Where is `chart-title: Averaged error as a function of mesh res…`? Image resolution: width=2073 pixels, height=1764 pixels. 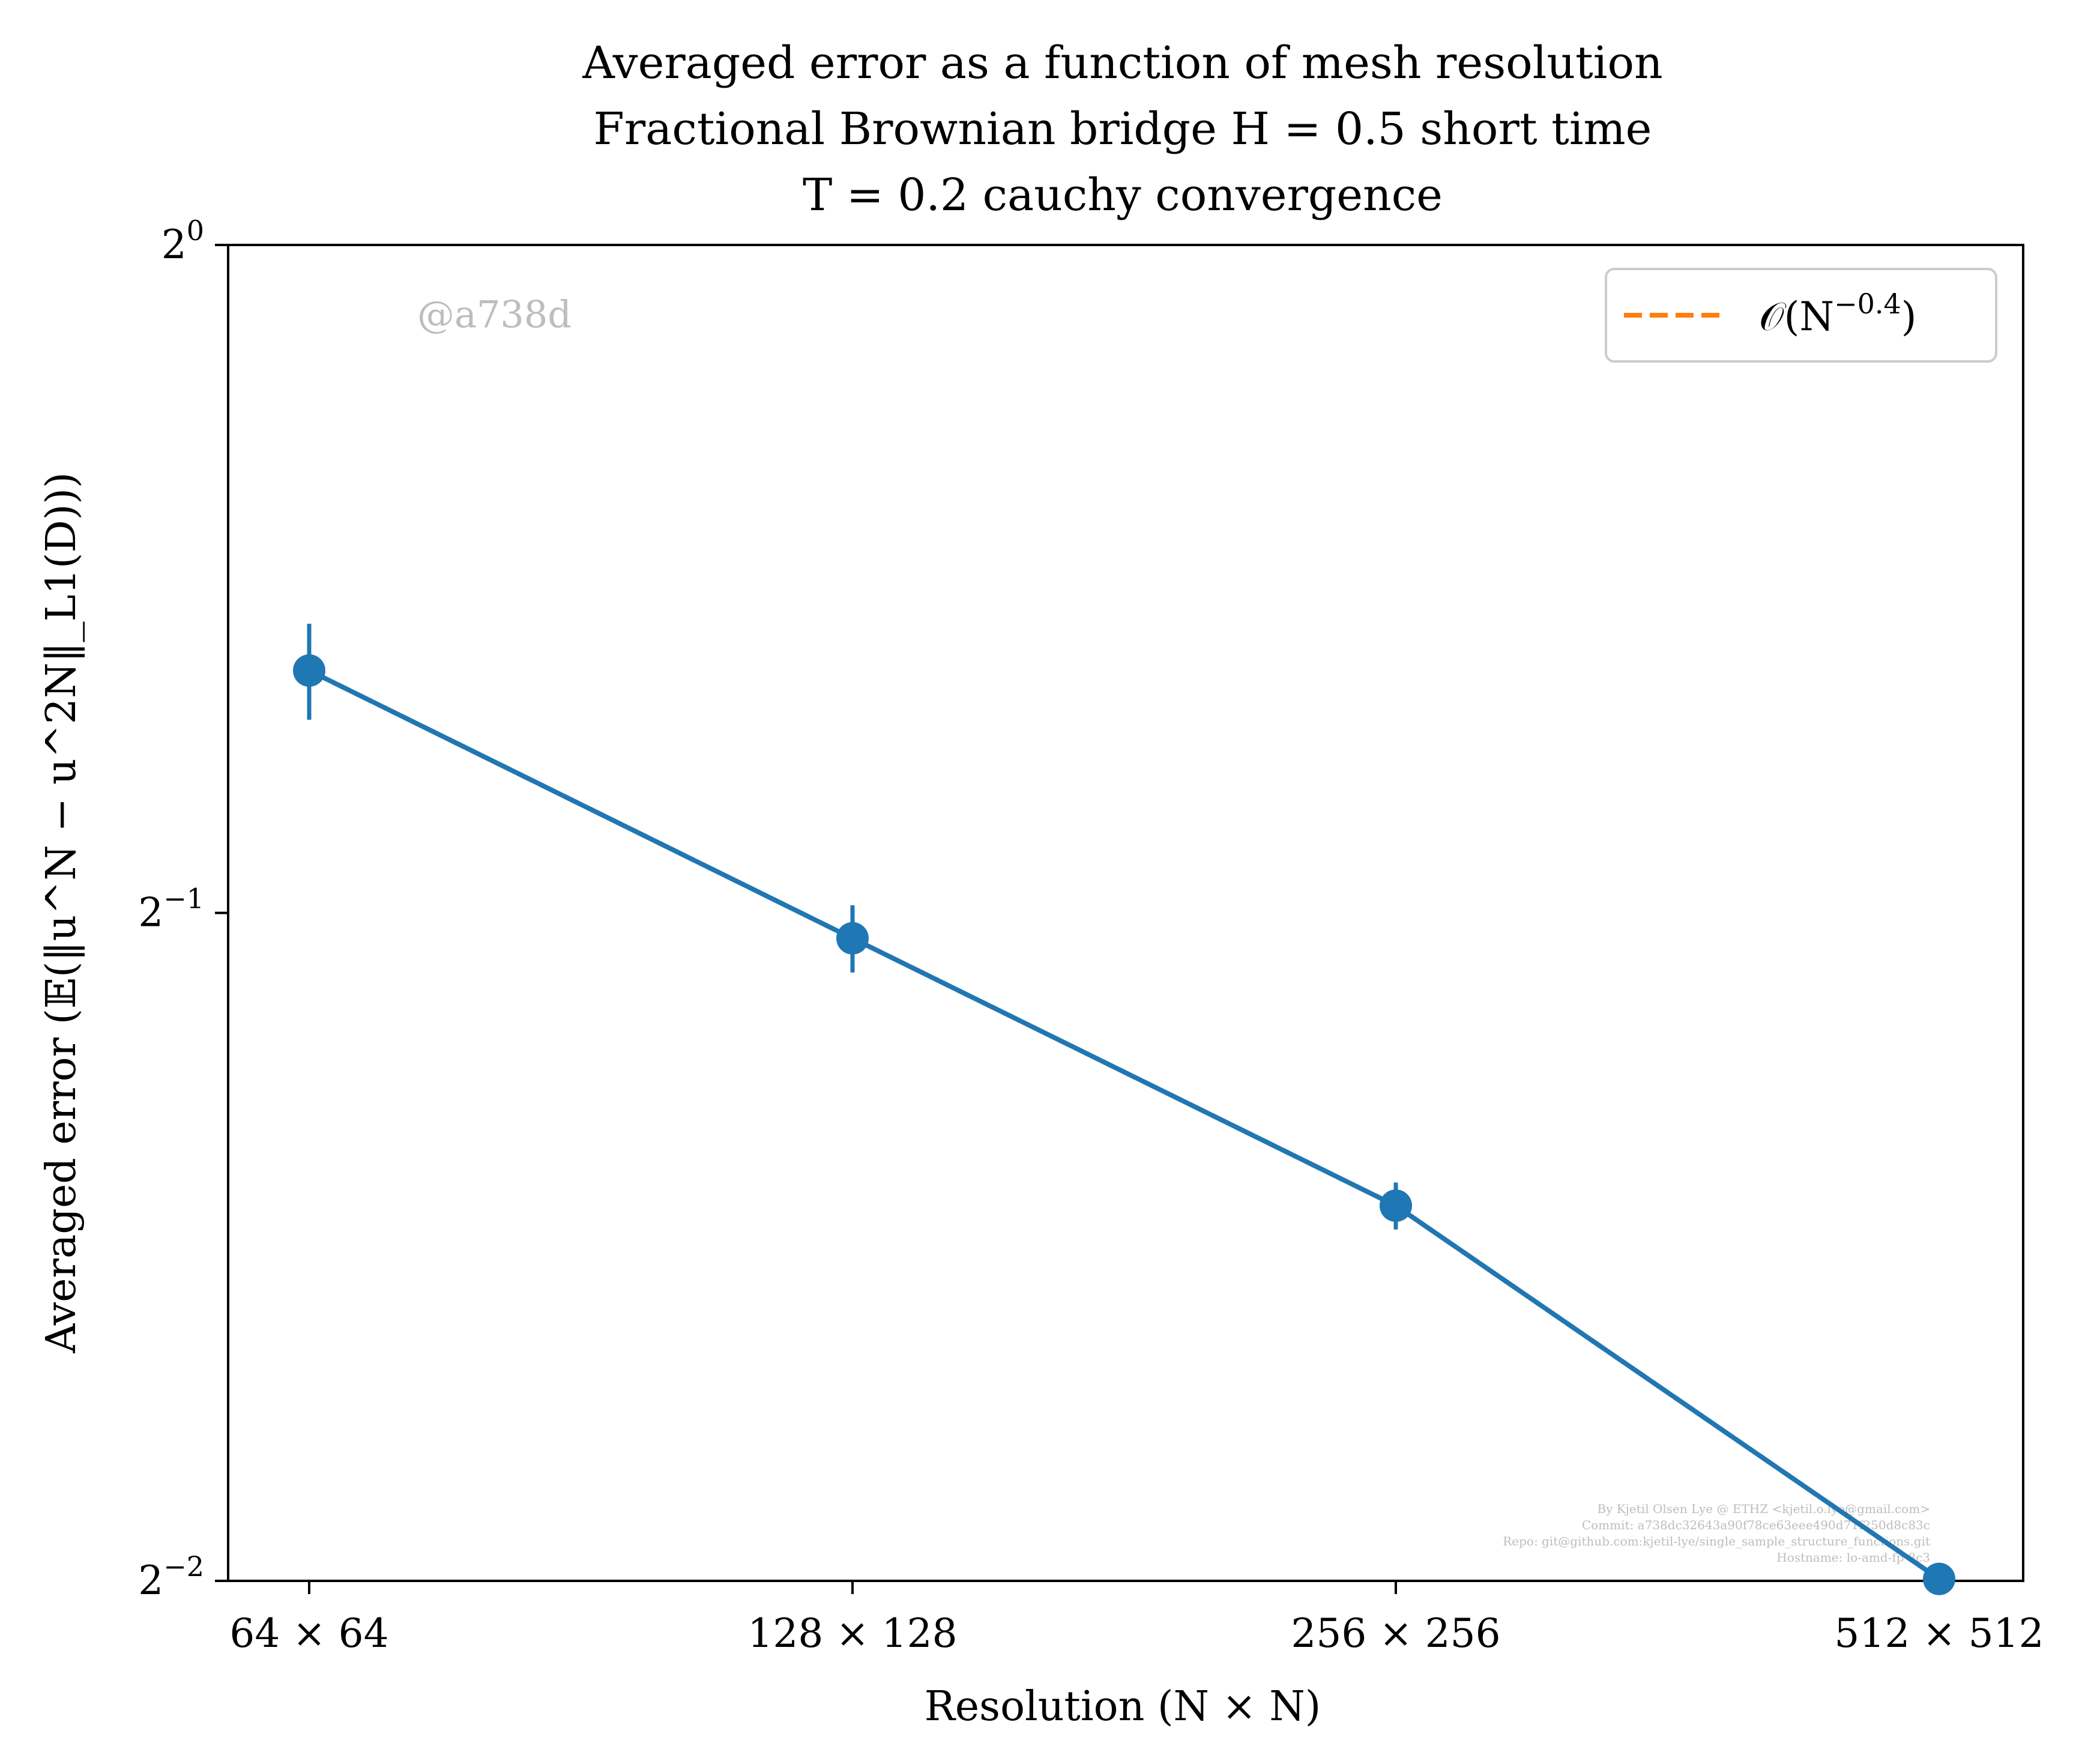 chart-title: Averaged error as a function of mesh res… is located at coordinates (1122, 129).